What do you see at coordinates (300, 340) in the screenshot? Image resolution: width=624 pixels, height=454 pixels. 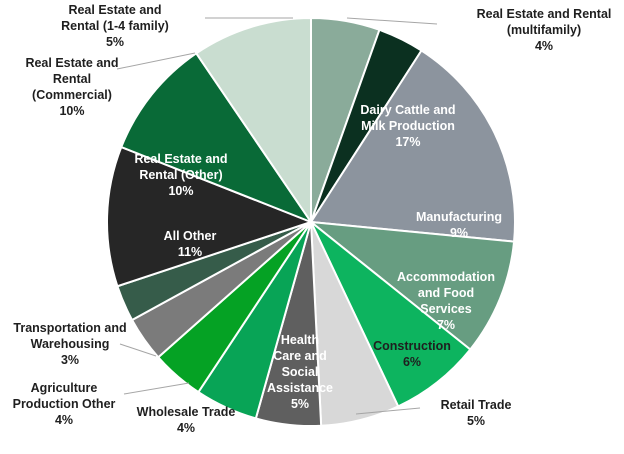 I see `slice-label-line: Health` at bounding box center [300, 340].